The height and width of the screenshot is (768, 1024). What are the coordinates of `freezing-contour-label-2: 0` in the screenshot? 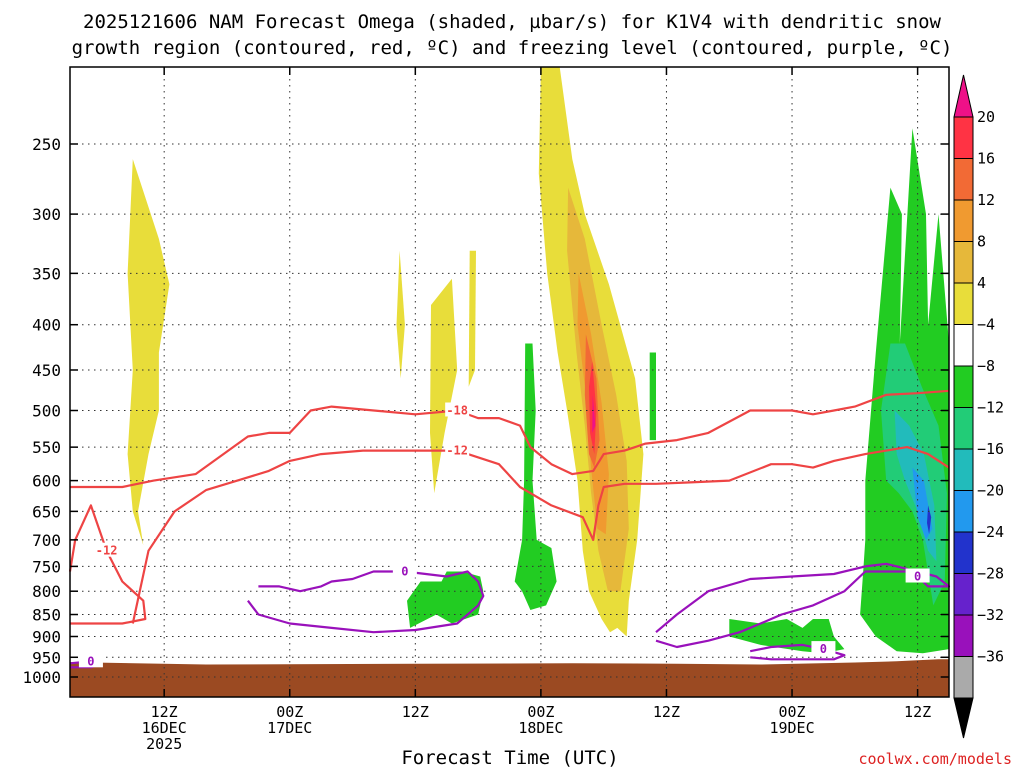 It's located at (823, 649).